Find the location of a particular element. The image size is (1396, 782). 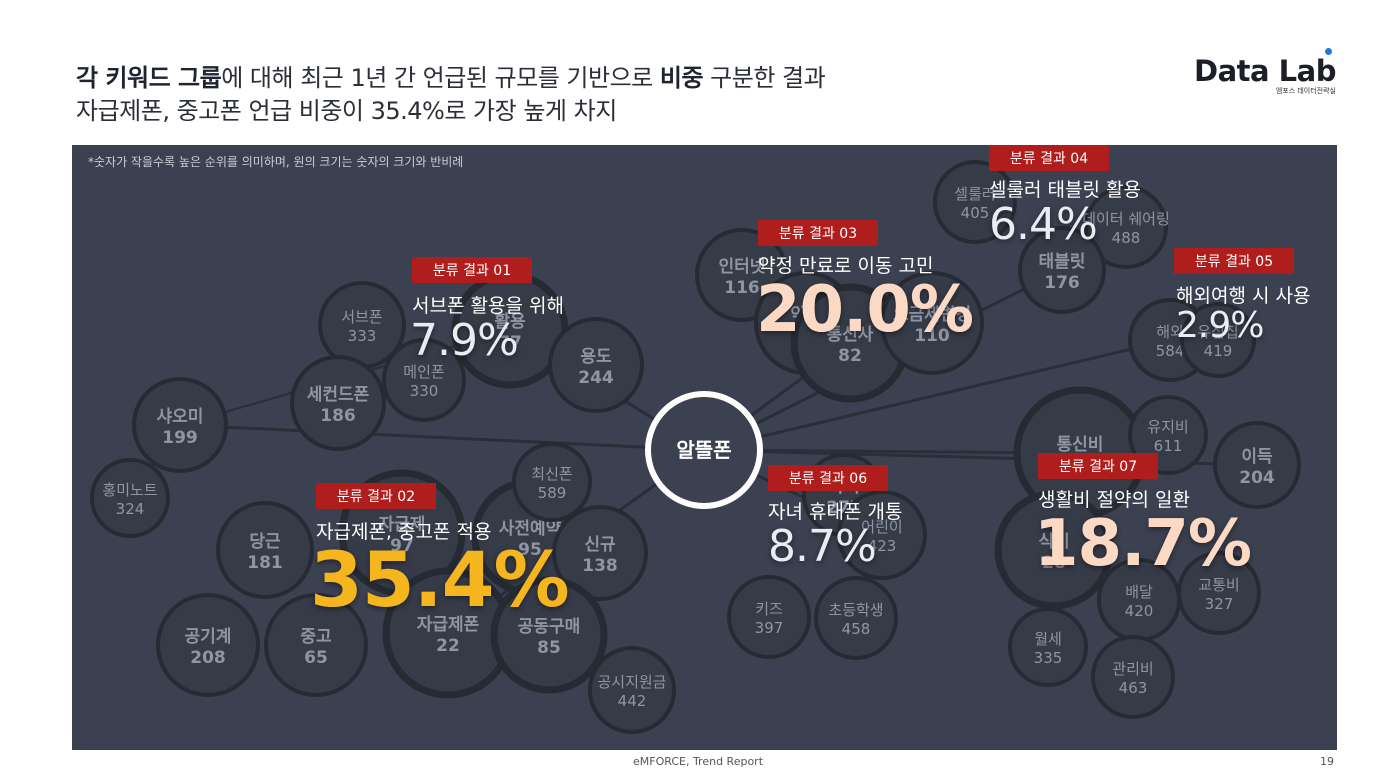

result-percentage: 7.9% is located at coordinates (464, 340).